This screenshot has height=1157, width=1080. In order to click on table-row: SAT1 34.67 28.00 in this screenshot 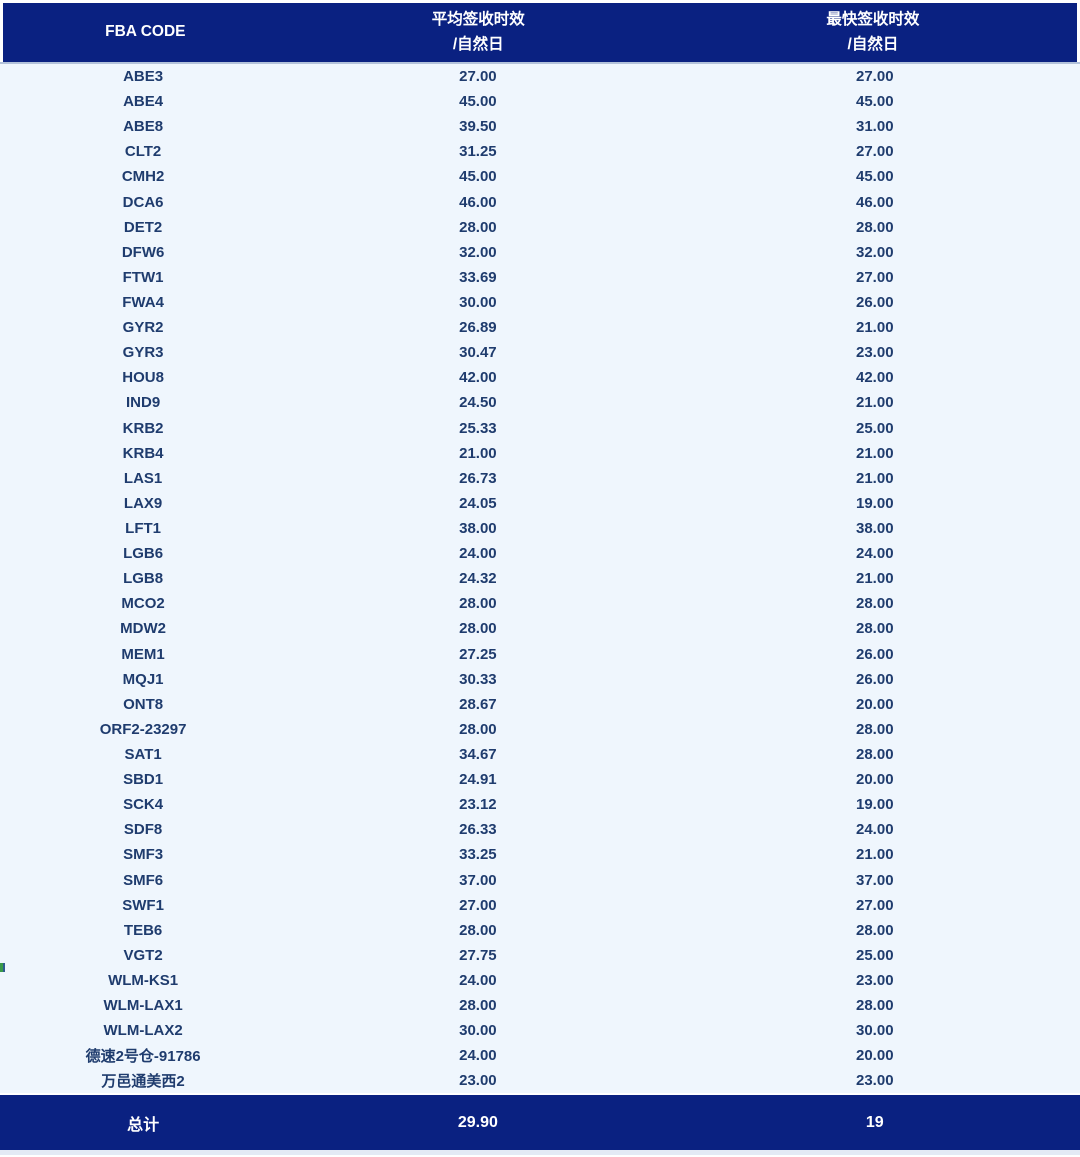, I will do `click(540, 754)`.